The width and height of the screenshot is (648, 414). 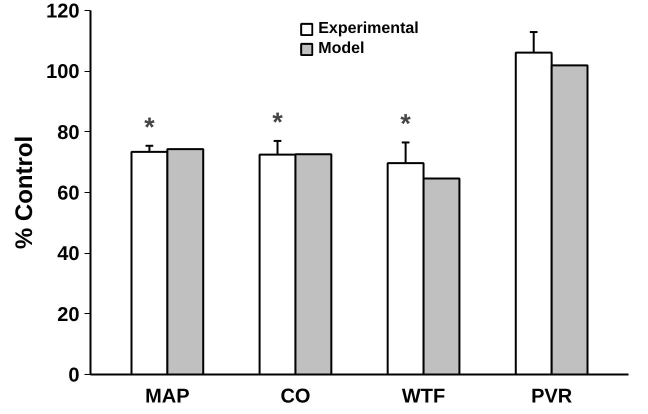 I want to click on y-tick-label: 20, so click(x=68, y=315).